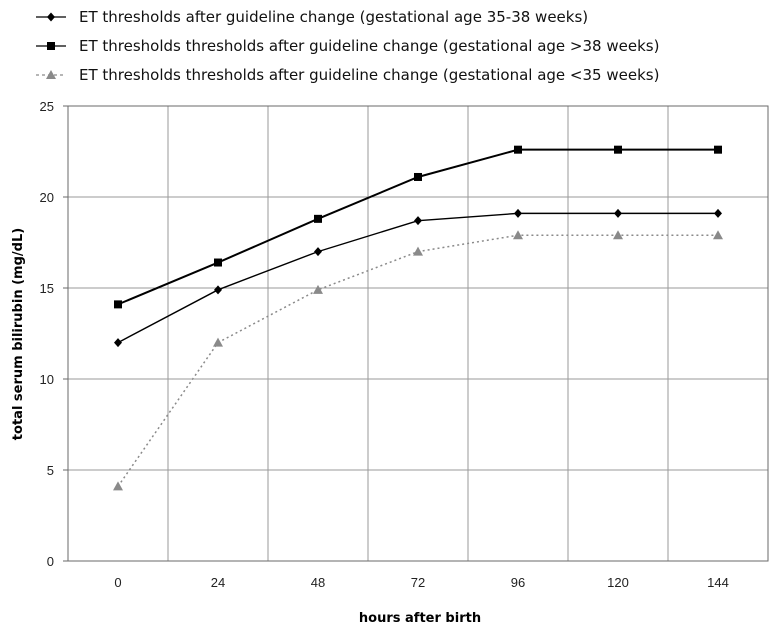 This screenshot has height=631, width=774. I want to click on x-axis-title: hours after birth, so click(420, 618).